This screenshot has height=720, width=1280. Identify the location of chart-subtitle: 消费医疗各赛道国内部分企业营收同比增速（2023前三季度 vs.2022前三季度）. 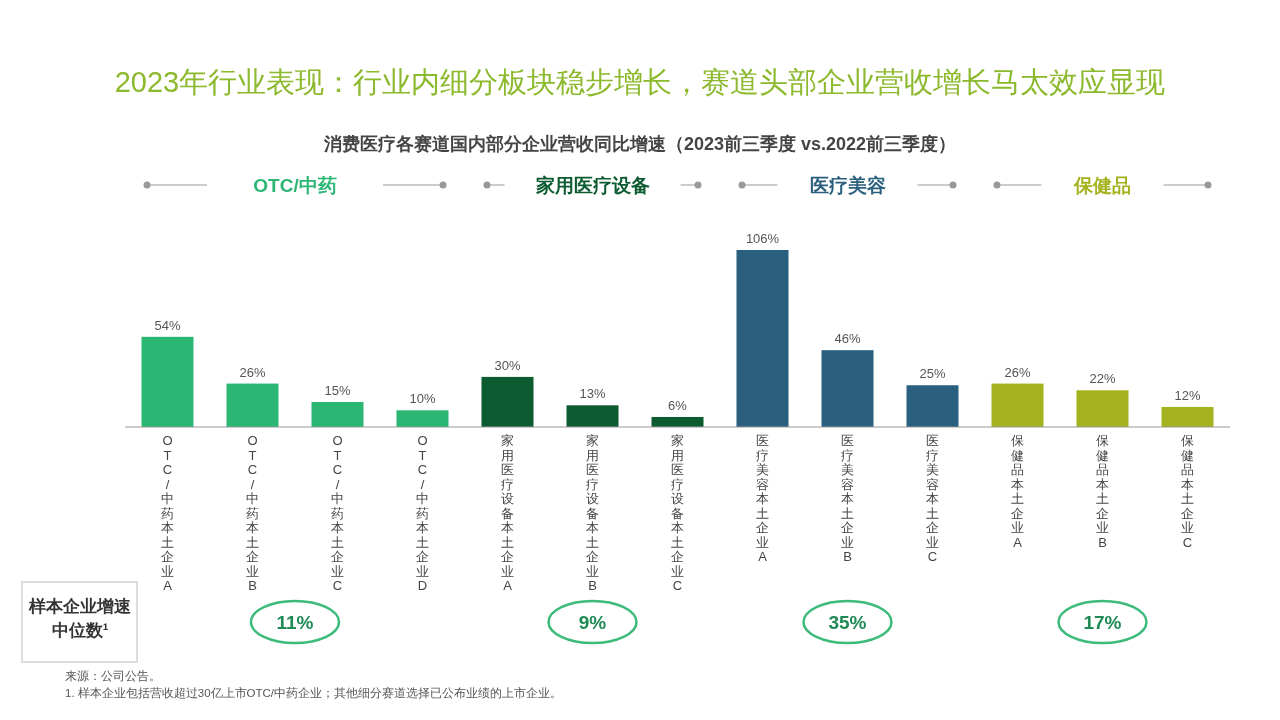
(639, 144).